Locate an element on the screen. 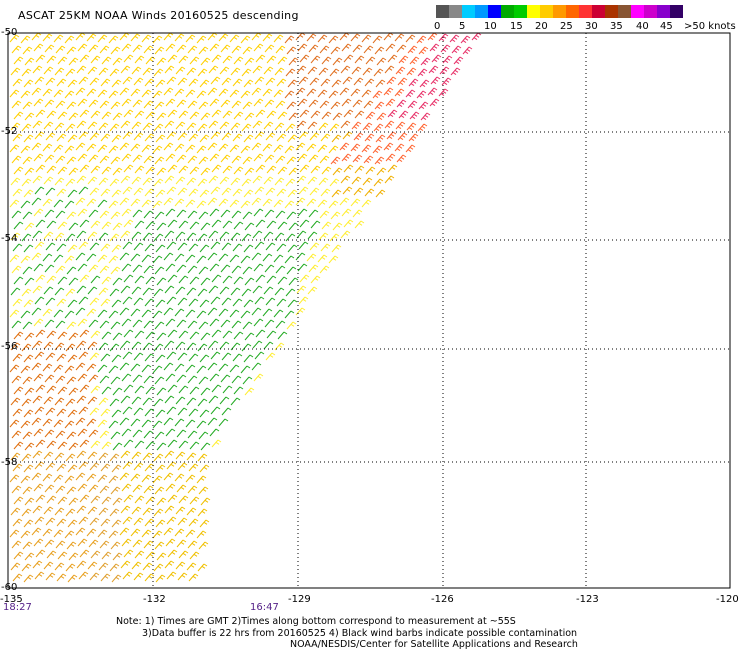  legend-tick-label: 10 is located at coordinates (490, 26).